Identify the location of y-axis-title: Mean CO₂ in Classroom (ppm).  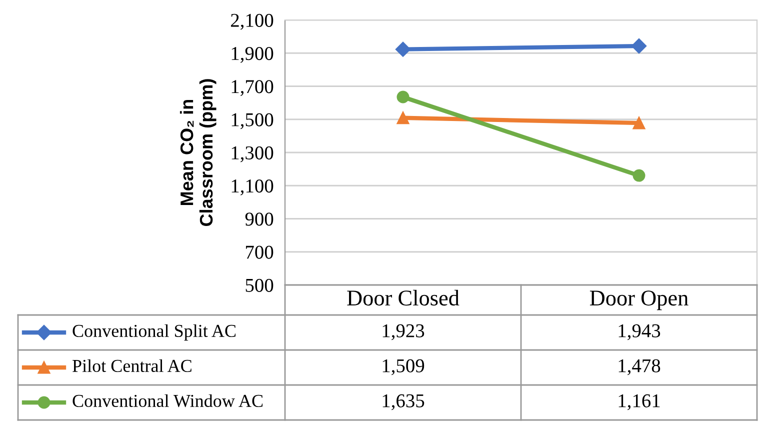
(198, 152).